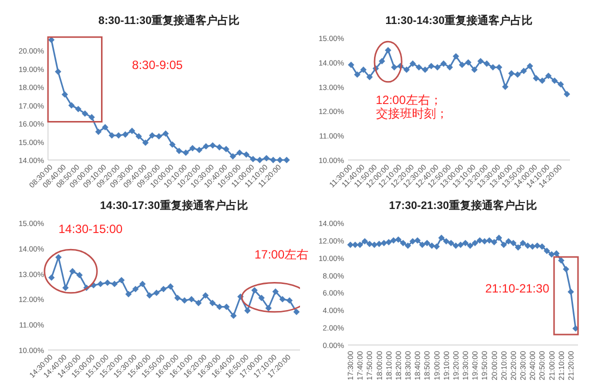 Image resolution: width=600 pixels, height=390 pixels. I want to click on annotation: 12:00左右；, so click(409, 99).